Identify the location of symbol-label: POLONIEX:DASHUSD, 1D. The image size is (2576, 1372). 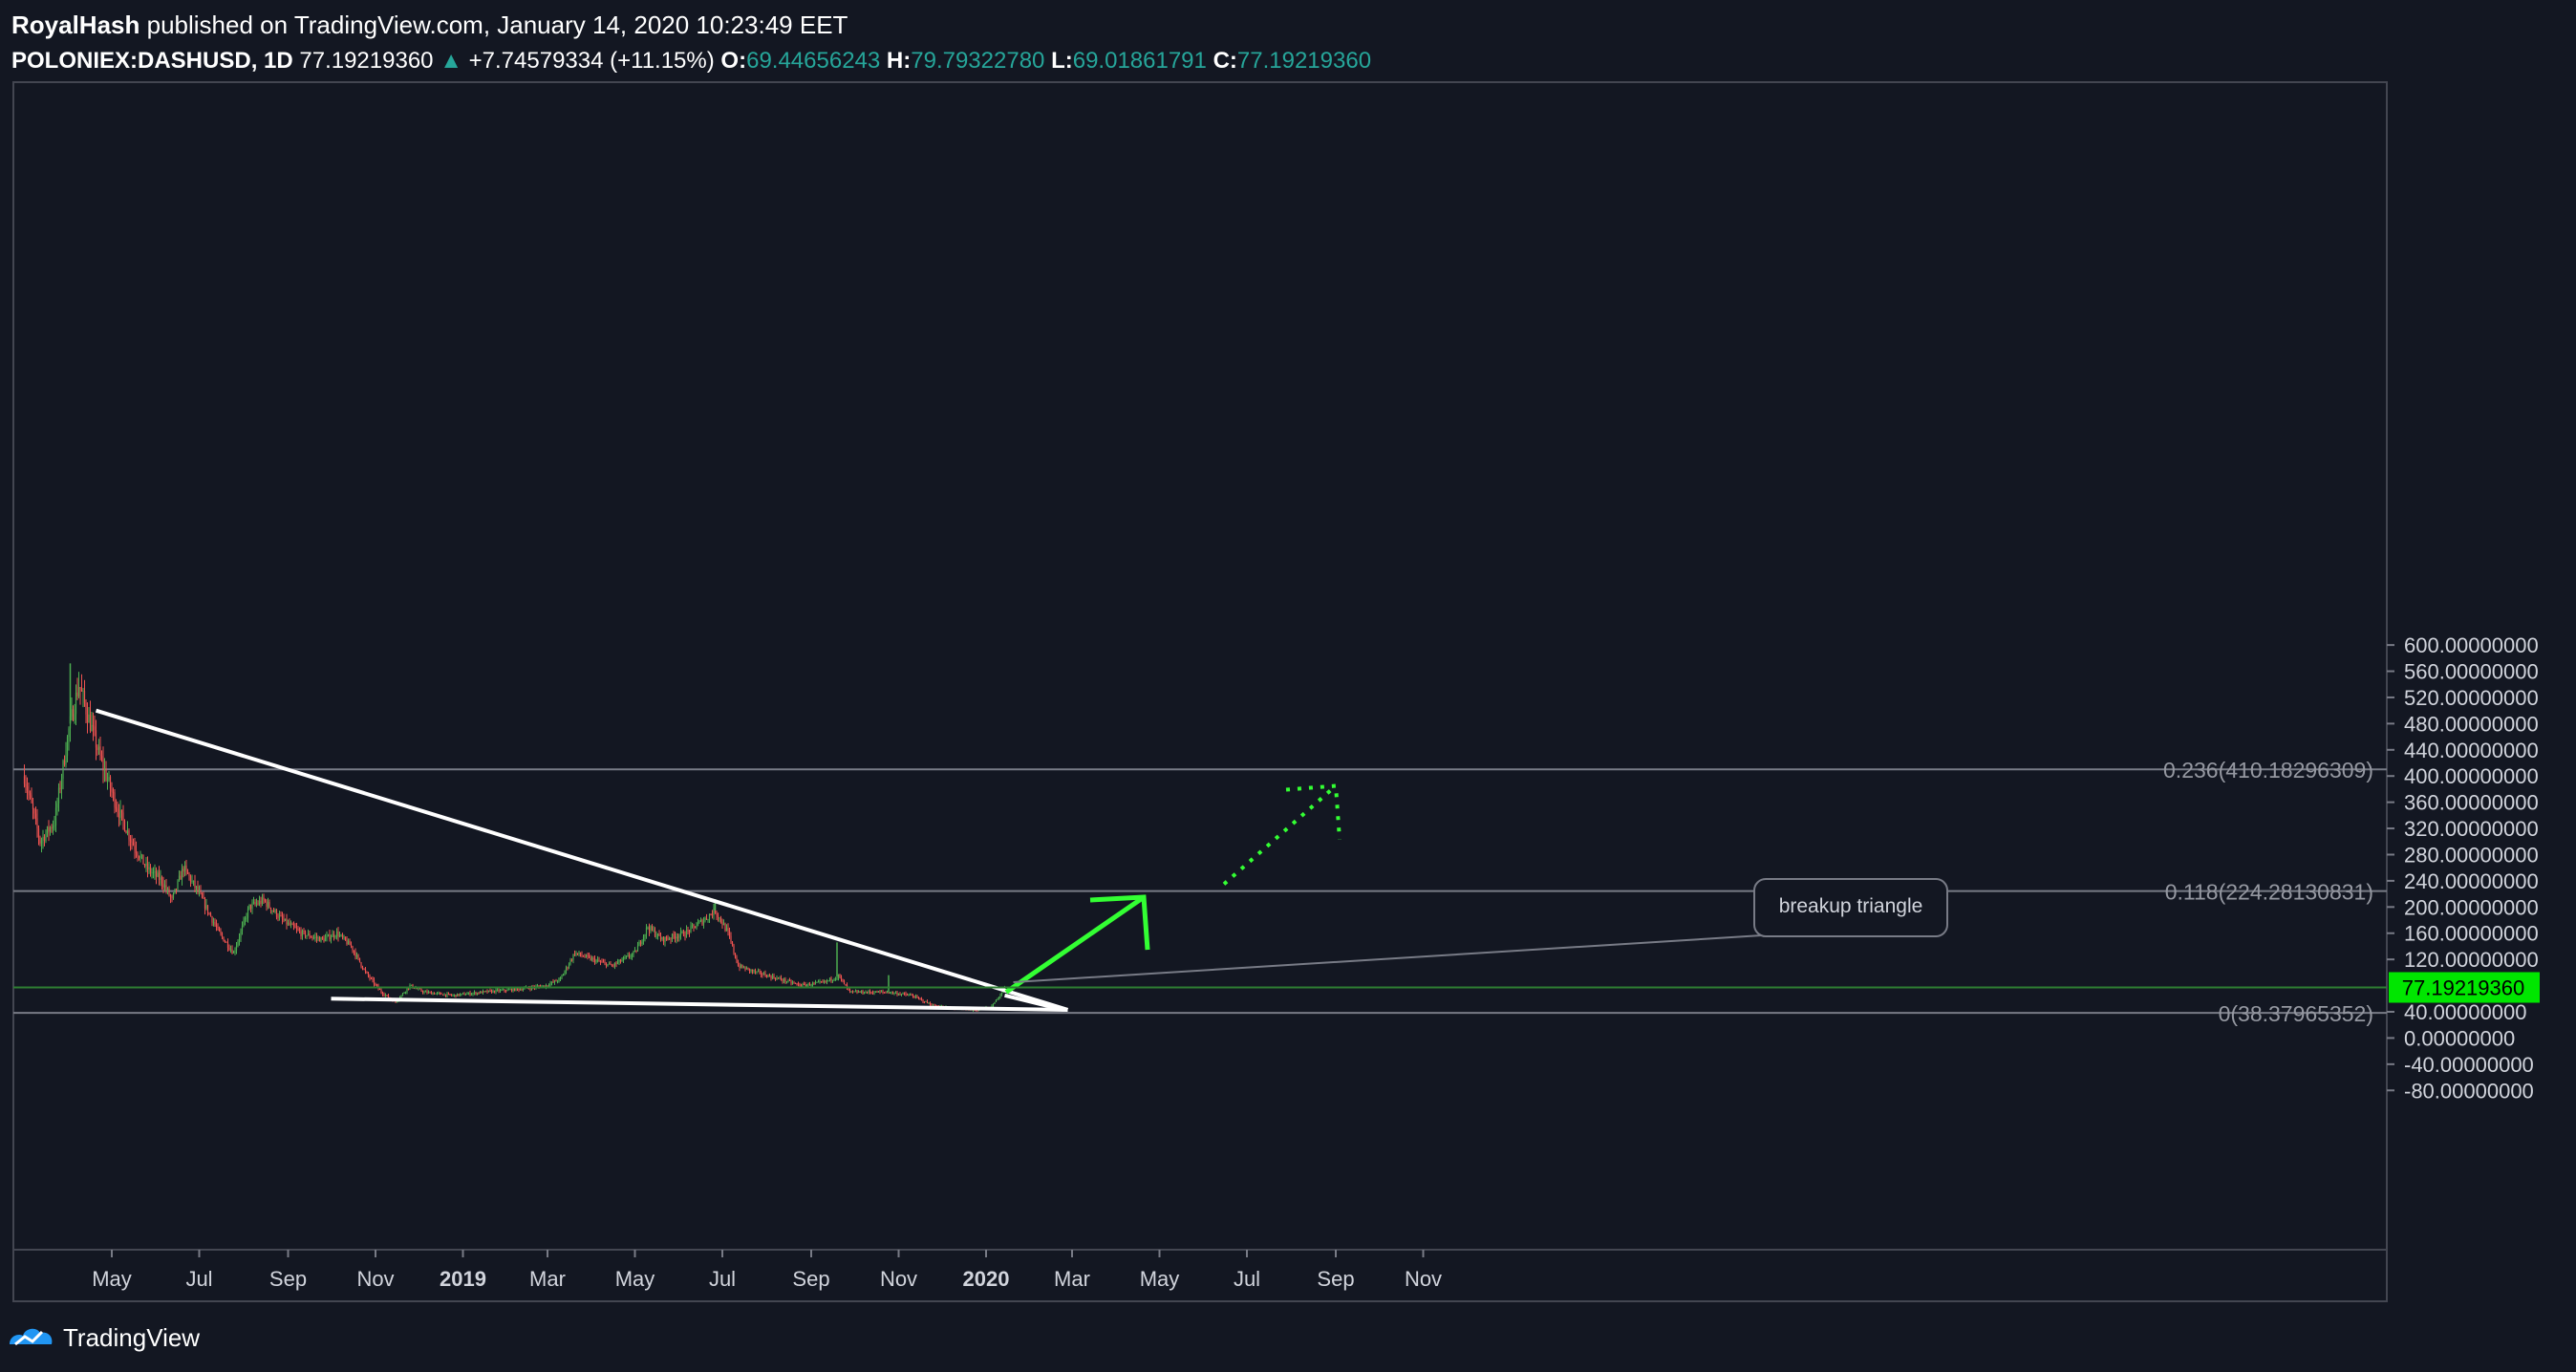
(152, 61).